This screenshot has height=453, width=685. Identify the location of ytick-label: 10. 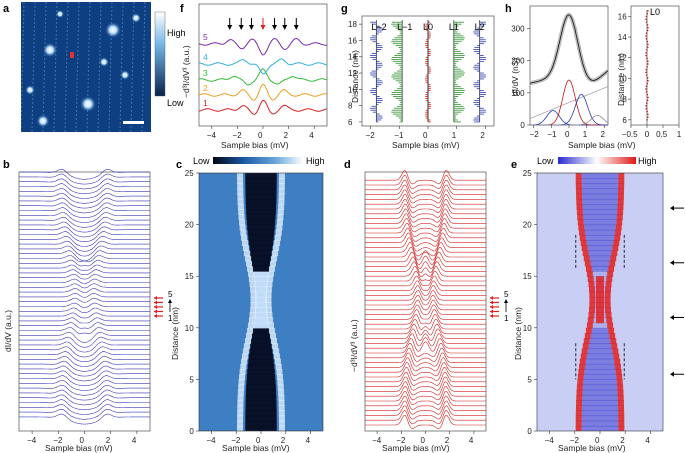
(527, 328).